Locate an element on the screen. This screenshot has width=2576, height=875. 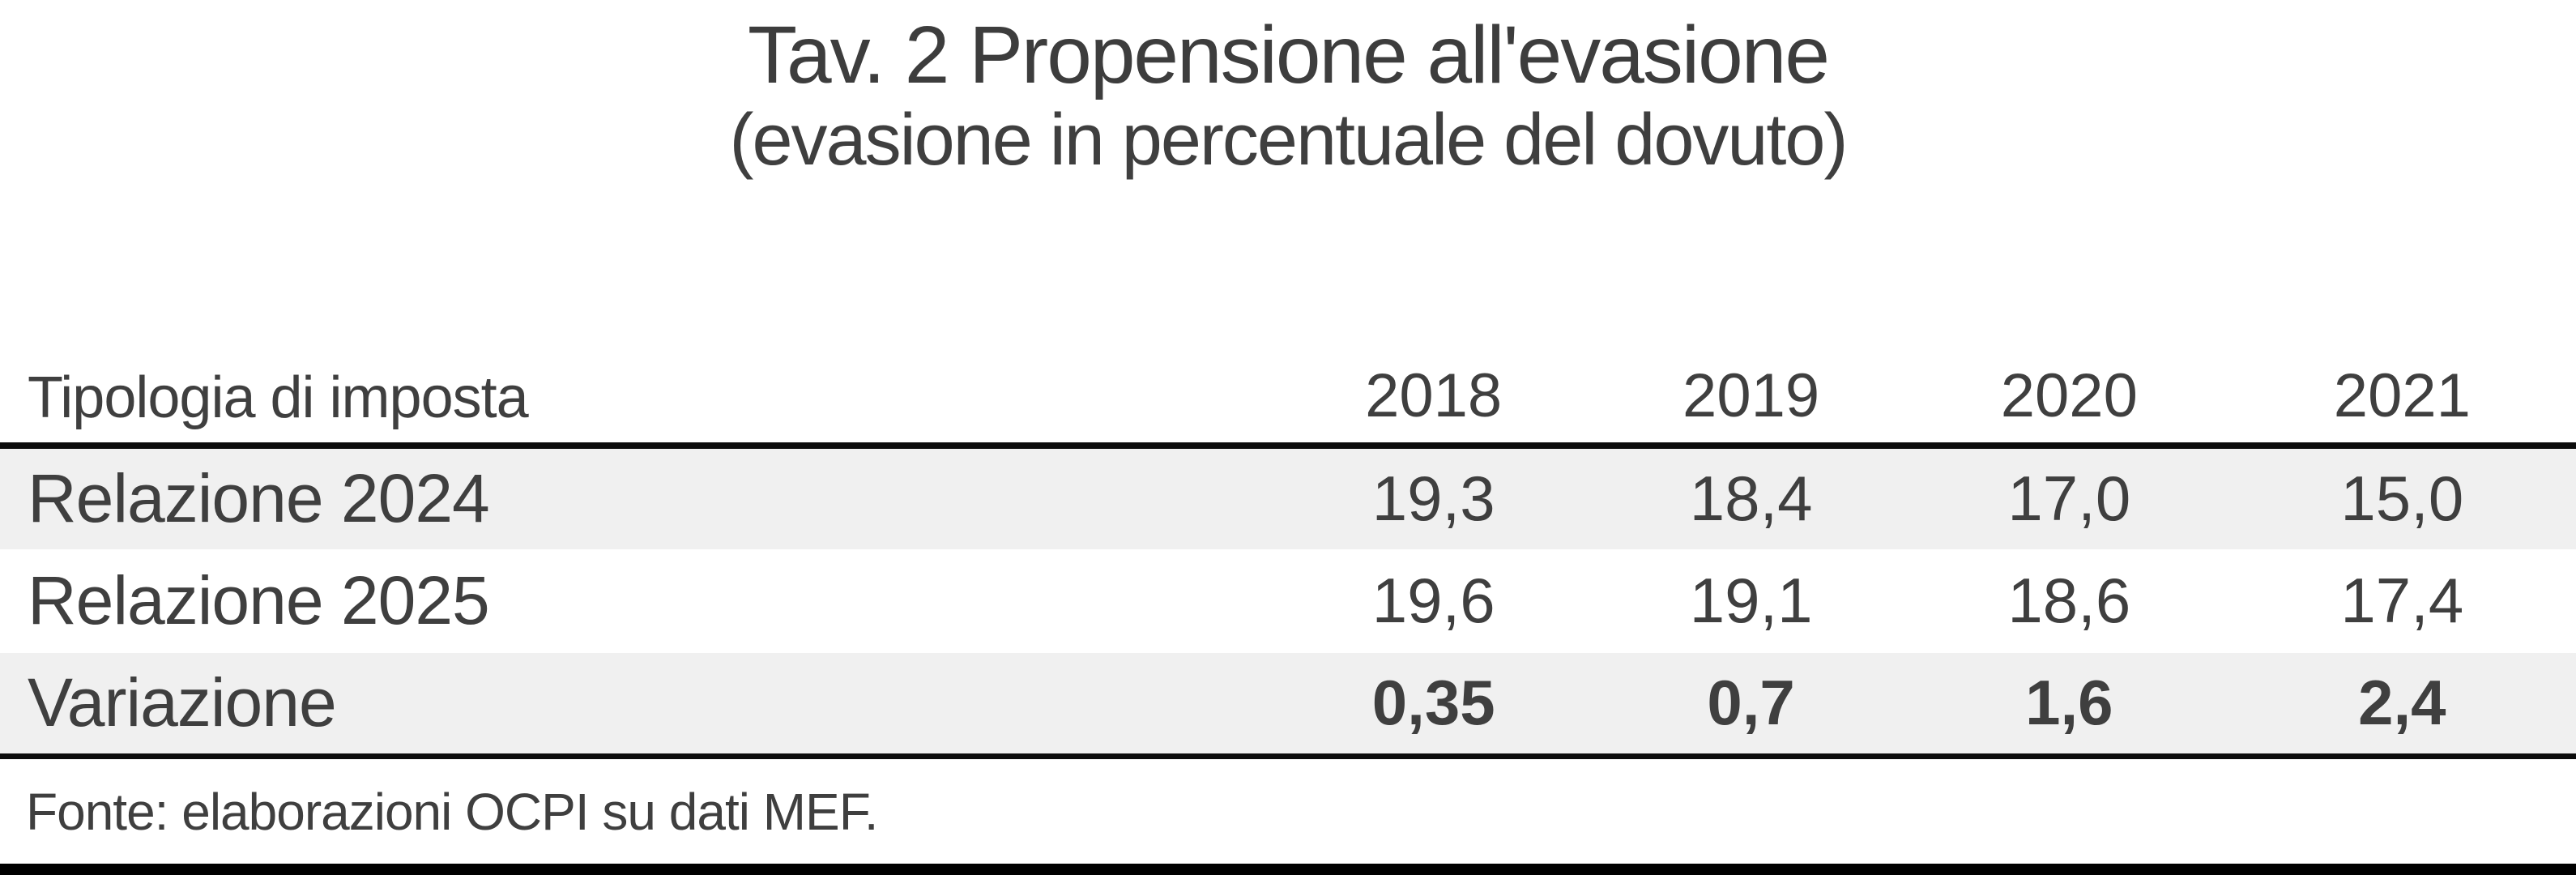
table-row-variazione: Variazione 0,35 0,7 1,6 2,4 is located at coordinates (1288, 704).